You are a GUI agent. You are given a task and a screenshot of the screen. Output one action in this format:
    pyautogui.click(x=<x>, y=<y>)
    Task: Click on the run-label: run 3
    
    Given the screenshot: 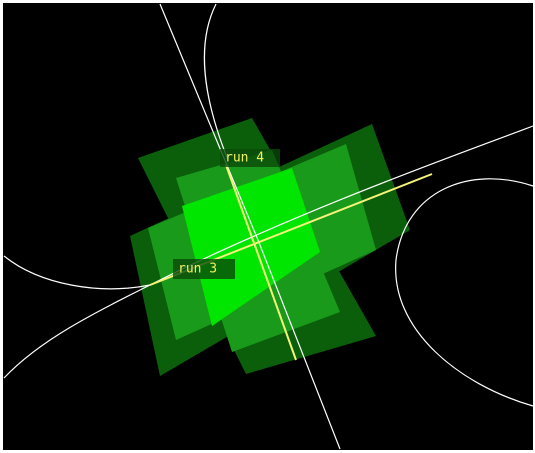 What is the action you would take?
    pyautogui.click(x=197, y=269)
    